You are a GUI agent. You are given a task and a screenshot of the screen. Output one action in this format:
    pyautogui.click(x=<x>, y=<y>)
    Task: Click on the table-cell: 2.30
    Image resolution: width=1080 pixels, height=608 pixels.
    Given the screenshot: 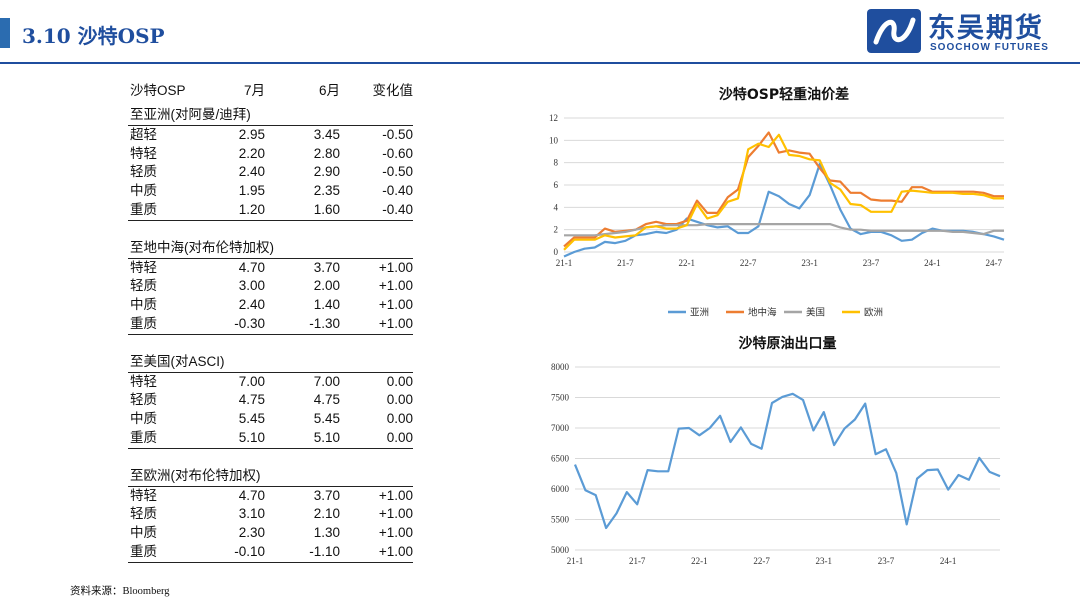 What is the action you would take?
    pyautogui.click(x=251, y=533)
    